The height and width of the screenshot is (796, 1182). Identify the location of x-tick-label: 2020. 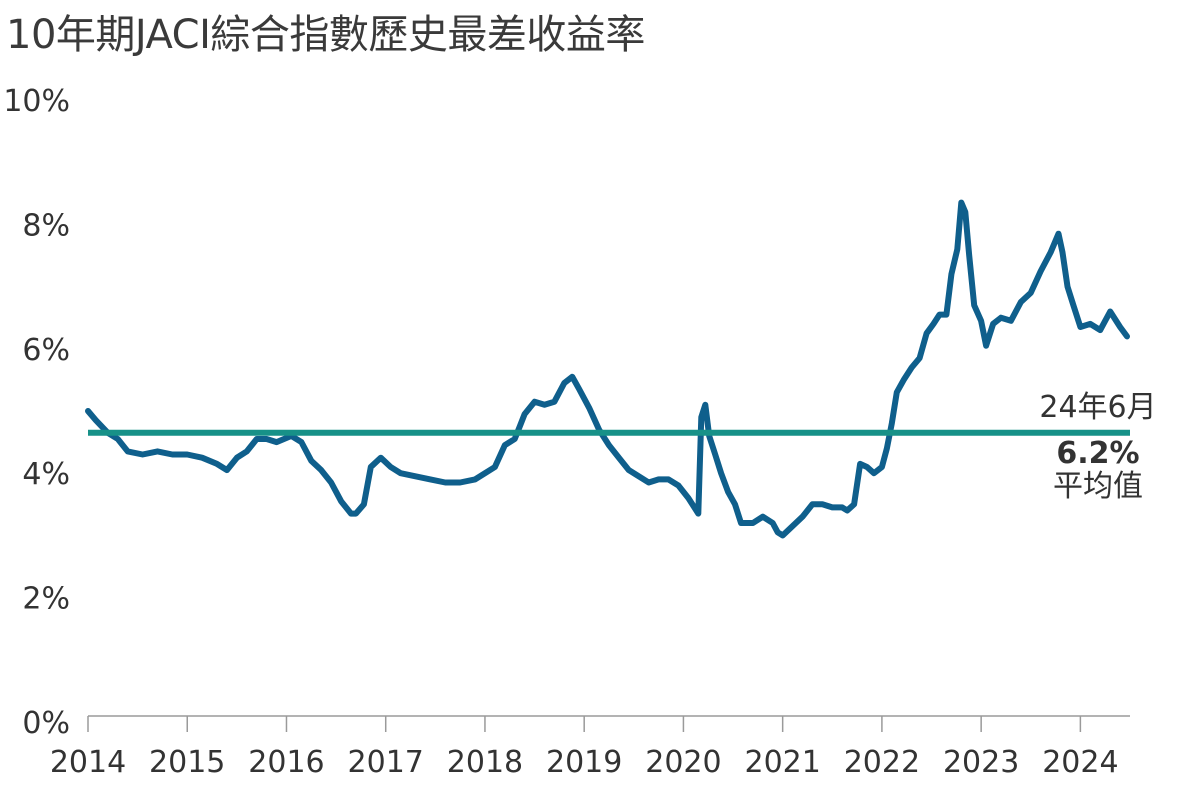
(683, 762).